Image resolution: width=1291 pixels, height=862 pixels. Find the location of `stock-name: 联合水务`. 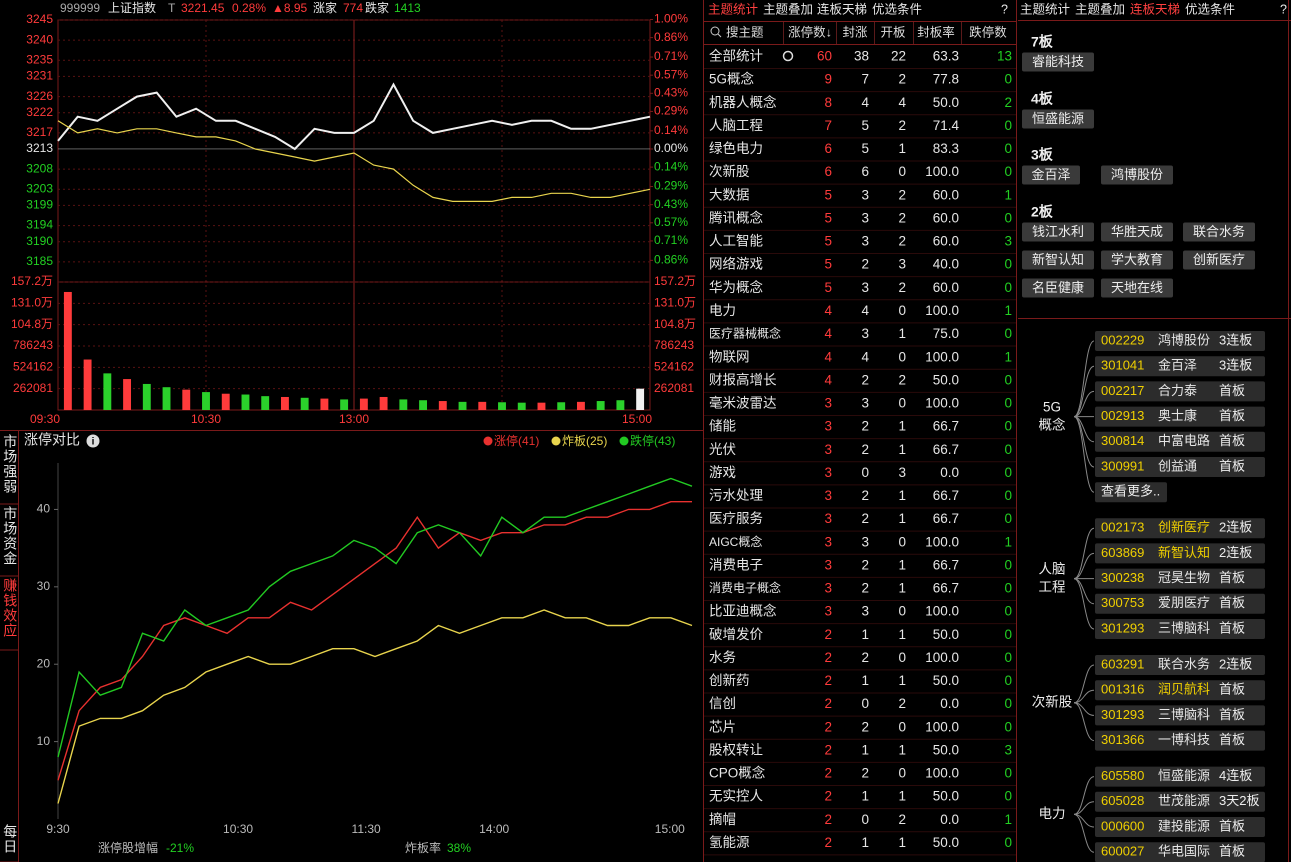

stock-name: 联合水务 is located at coordinates (1219, 231).